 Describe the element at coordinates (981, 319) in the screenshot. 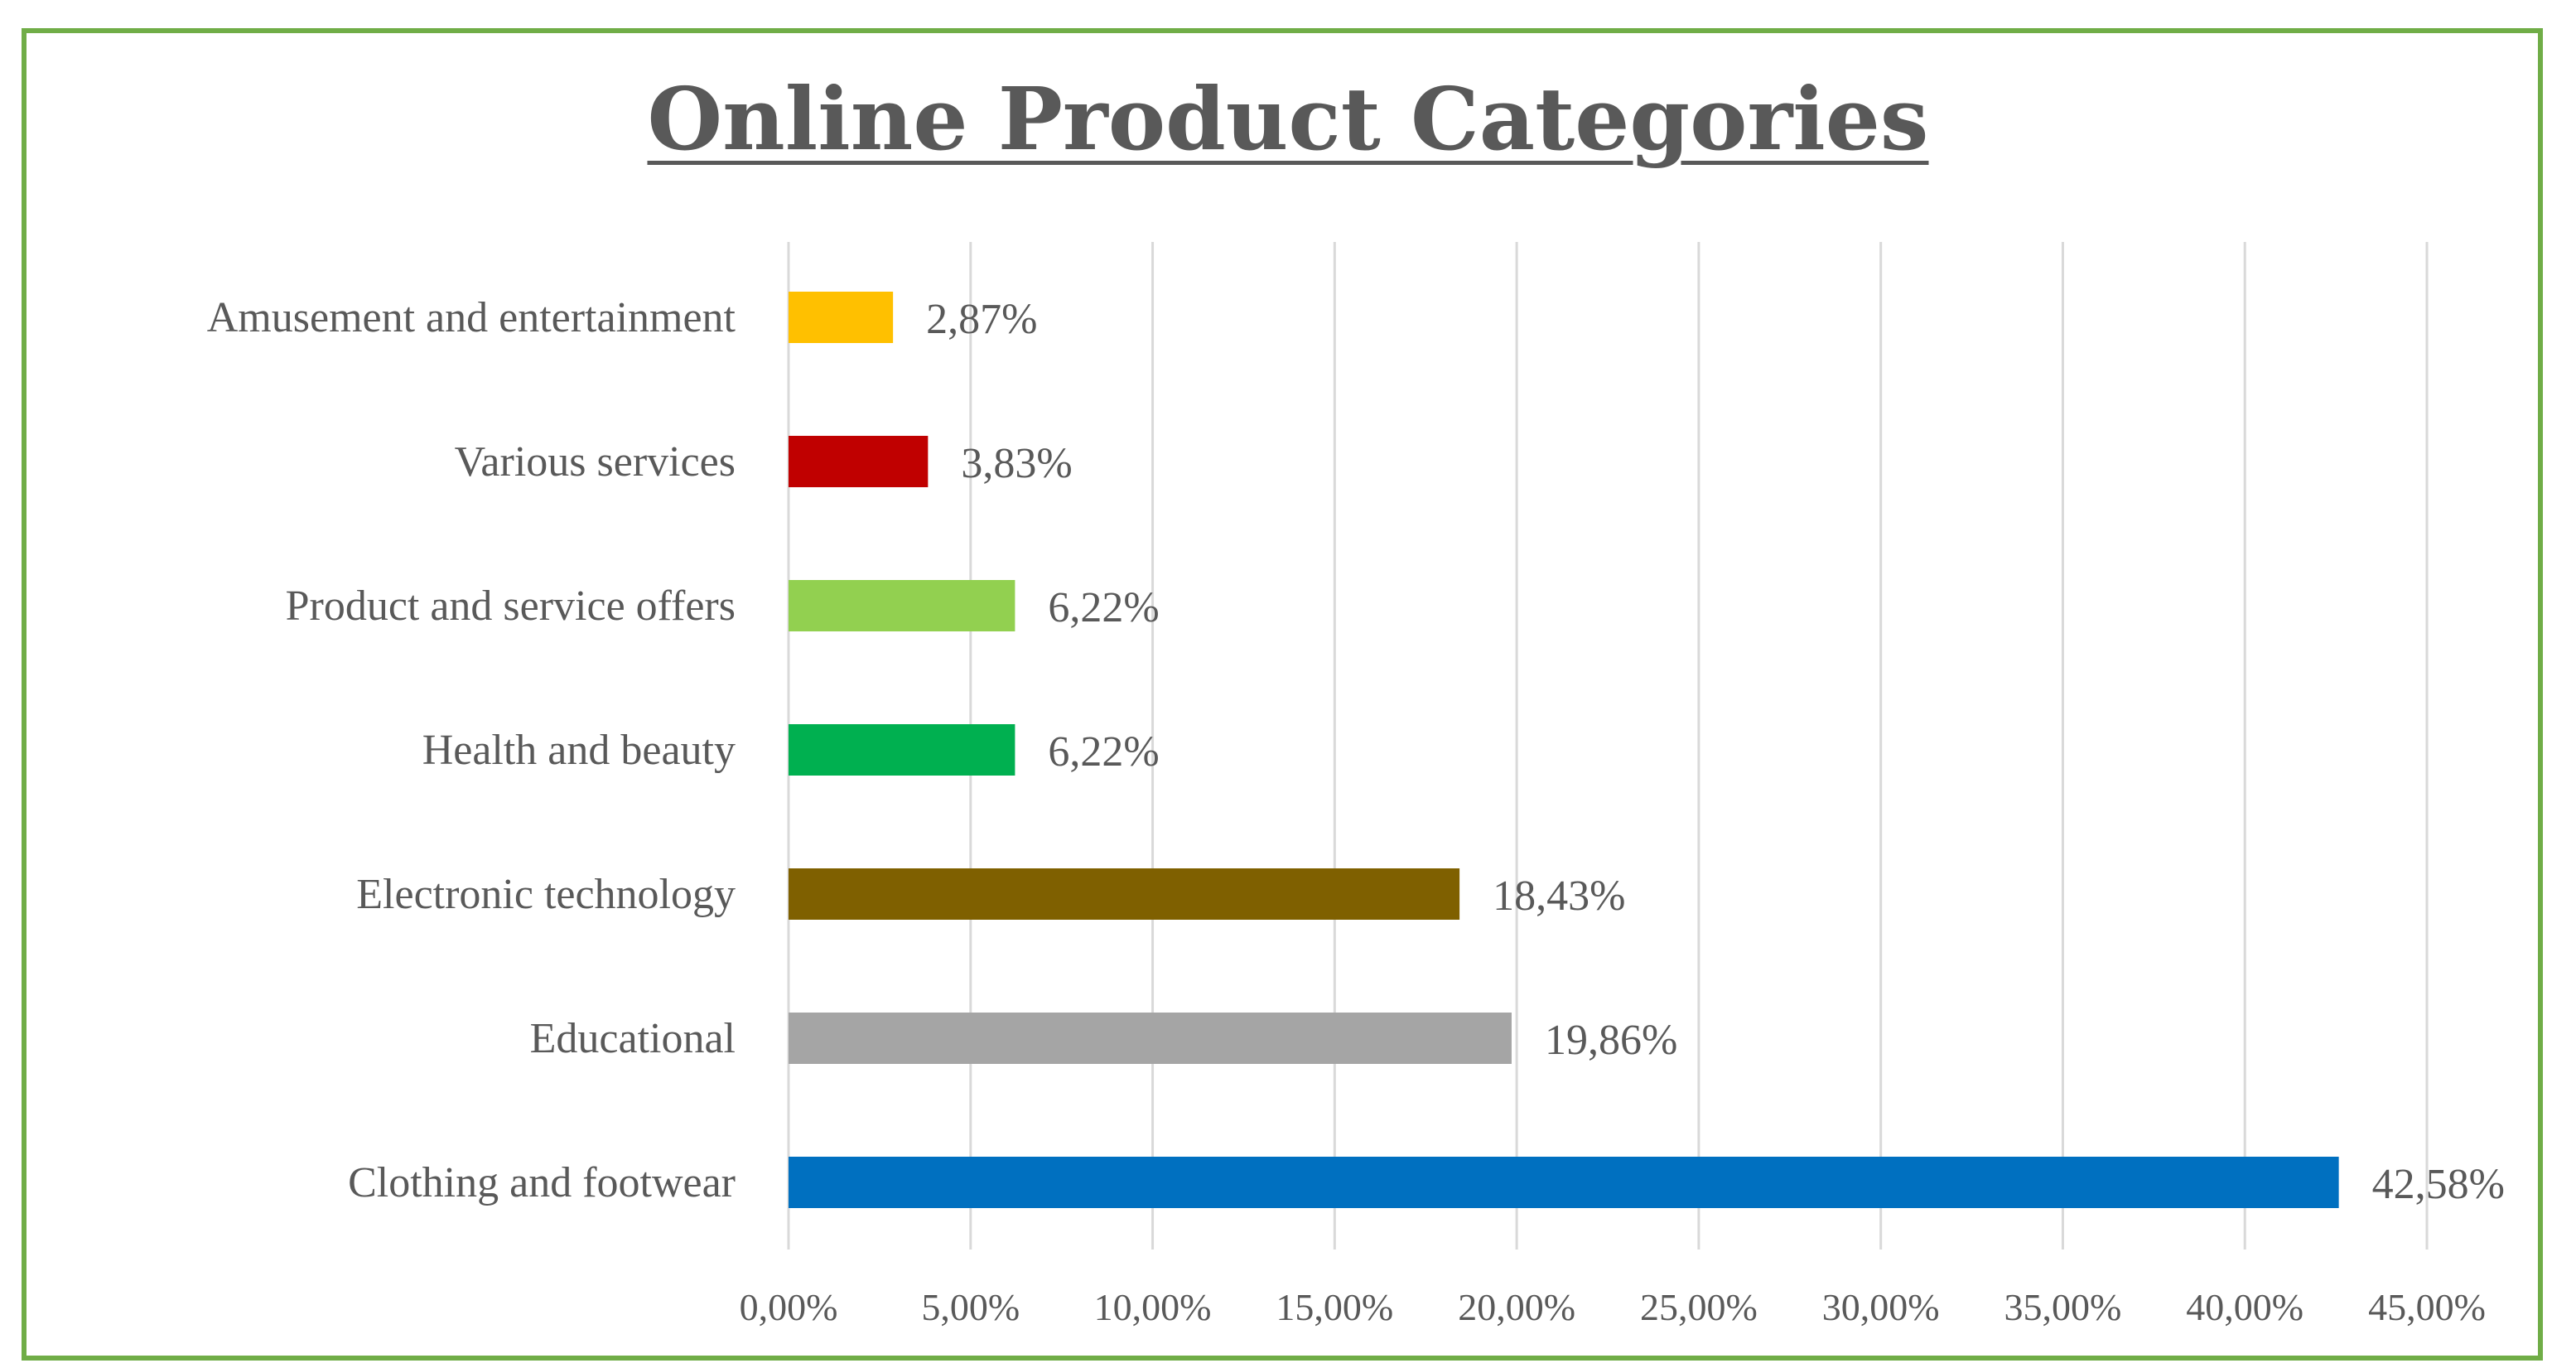

I see `data-label: 2,87%` at that location.